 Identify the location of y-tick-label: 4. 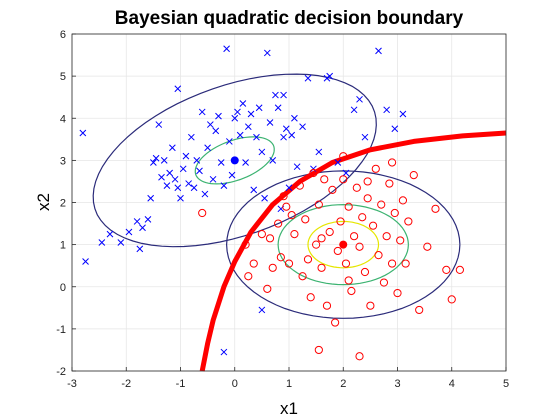
(63, 119).